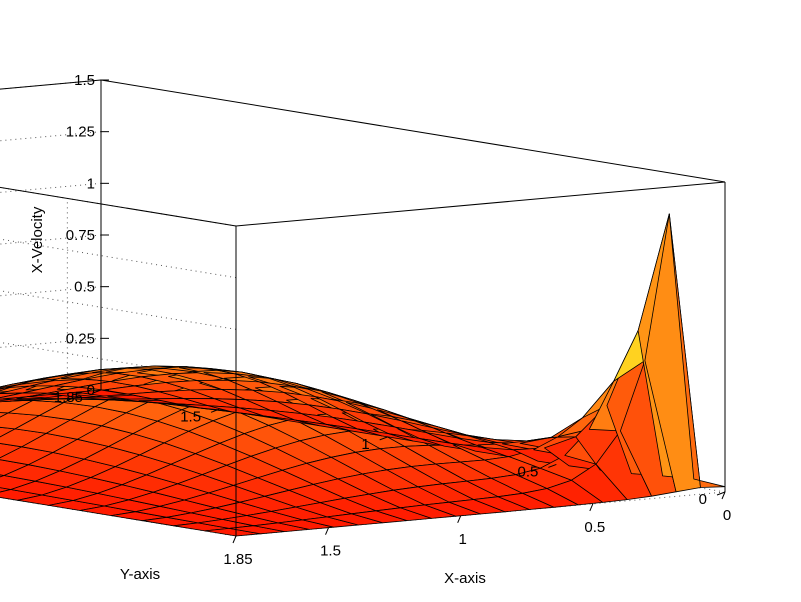 The height and width of the screenshot is (602, 801). I want to click on y-tick-label: 0.5, so click(527, 471).